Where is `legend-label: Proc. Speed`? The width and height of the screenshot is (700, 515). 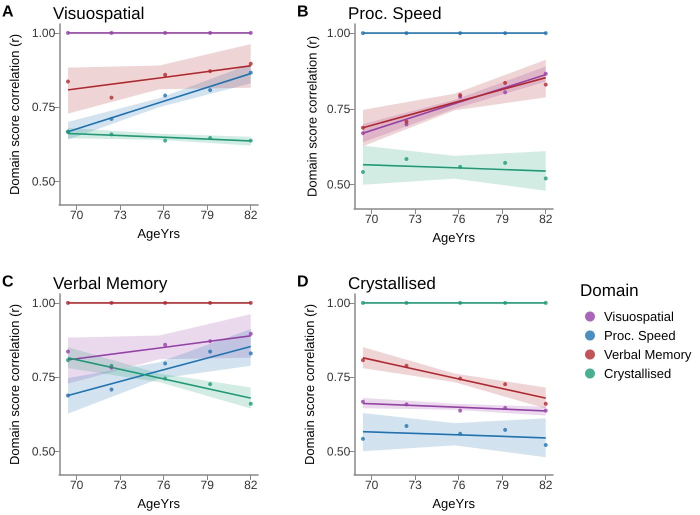 legend-label: Proc. Speed is located at coordinates (640, 335).